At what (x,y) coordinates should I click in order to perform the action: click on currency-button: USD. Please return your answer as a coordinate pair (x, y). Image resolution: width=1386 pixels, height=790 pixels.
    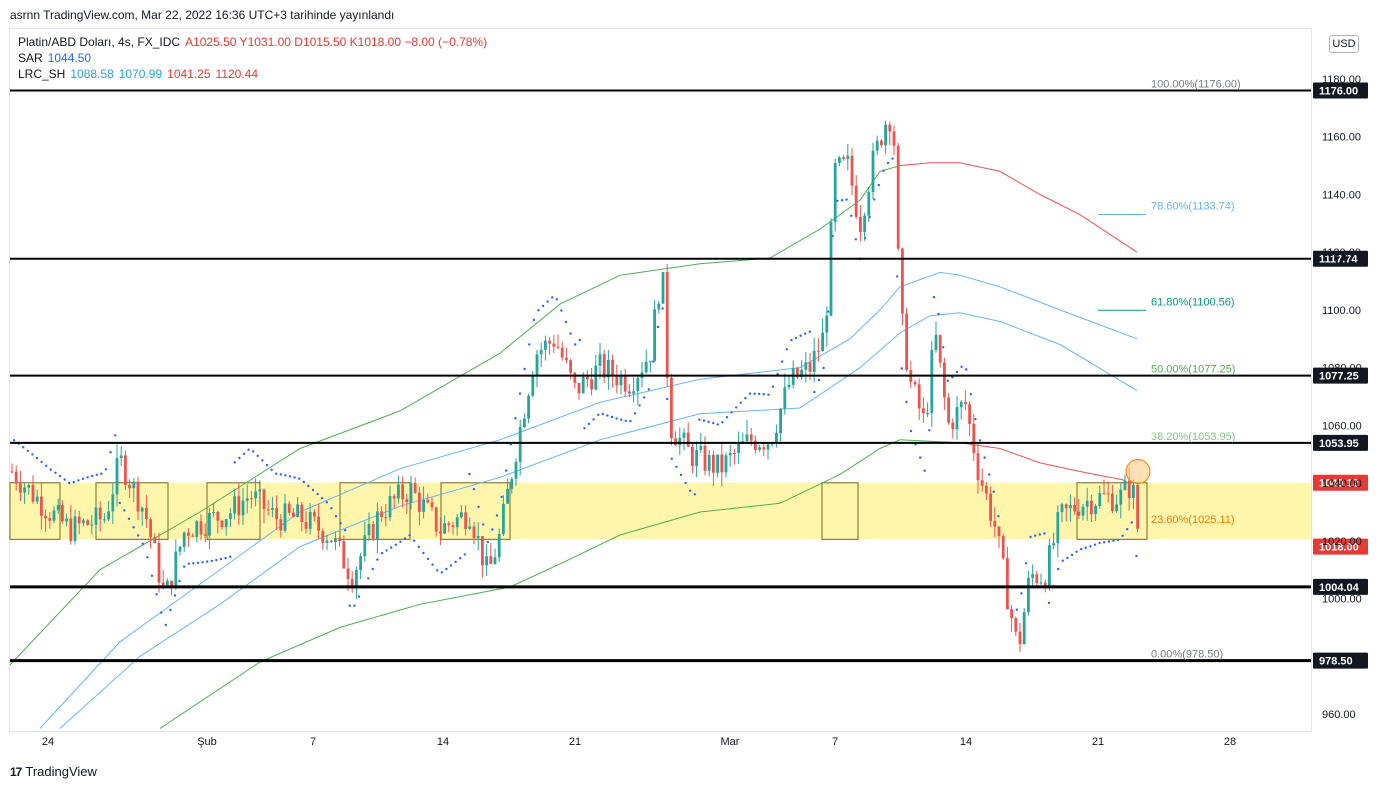
    Looking at the image, I should click on (1344, 44).